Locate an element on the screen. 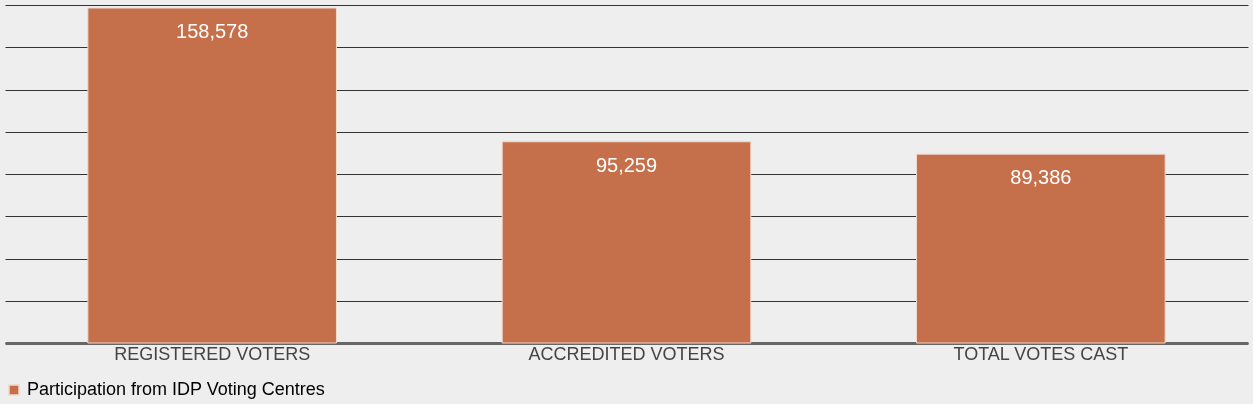 The height and width of the screenshot is (404, 1253). x-tick-label: ACCREDITED VOTERS is located at coordinates (626, 353).